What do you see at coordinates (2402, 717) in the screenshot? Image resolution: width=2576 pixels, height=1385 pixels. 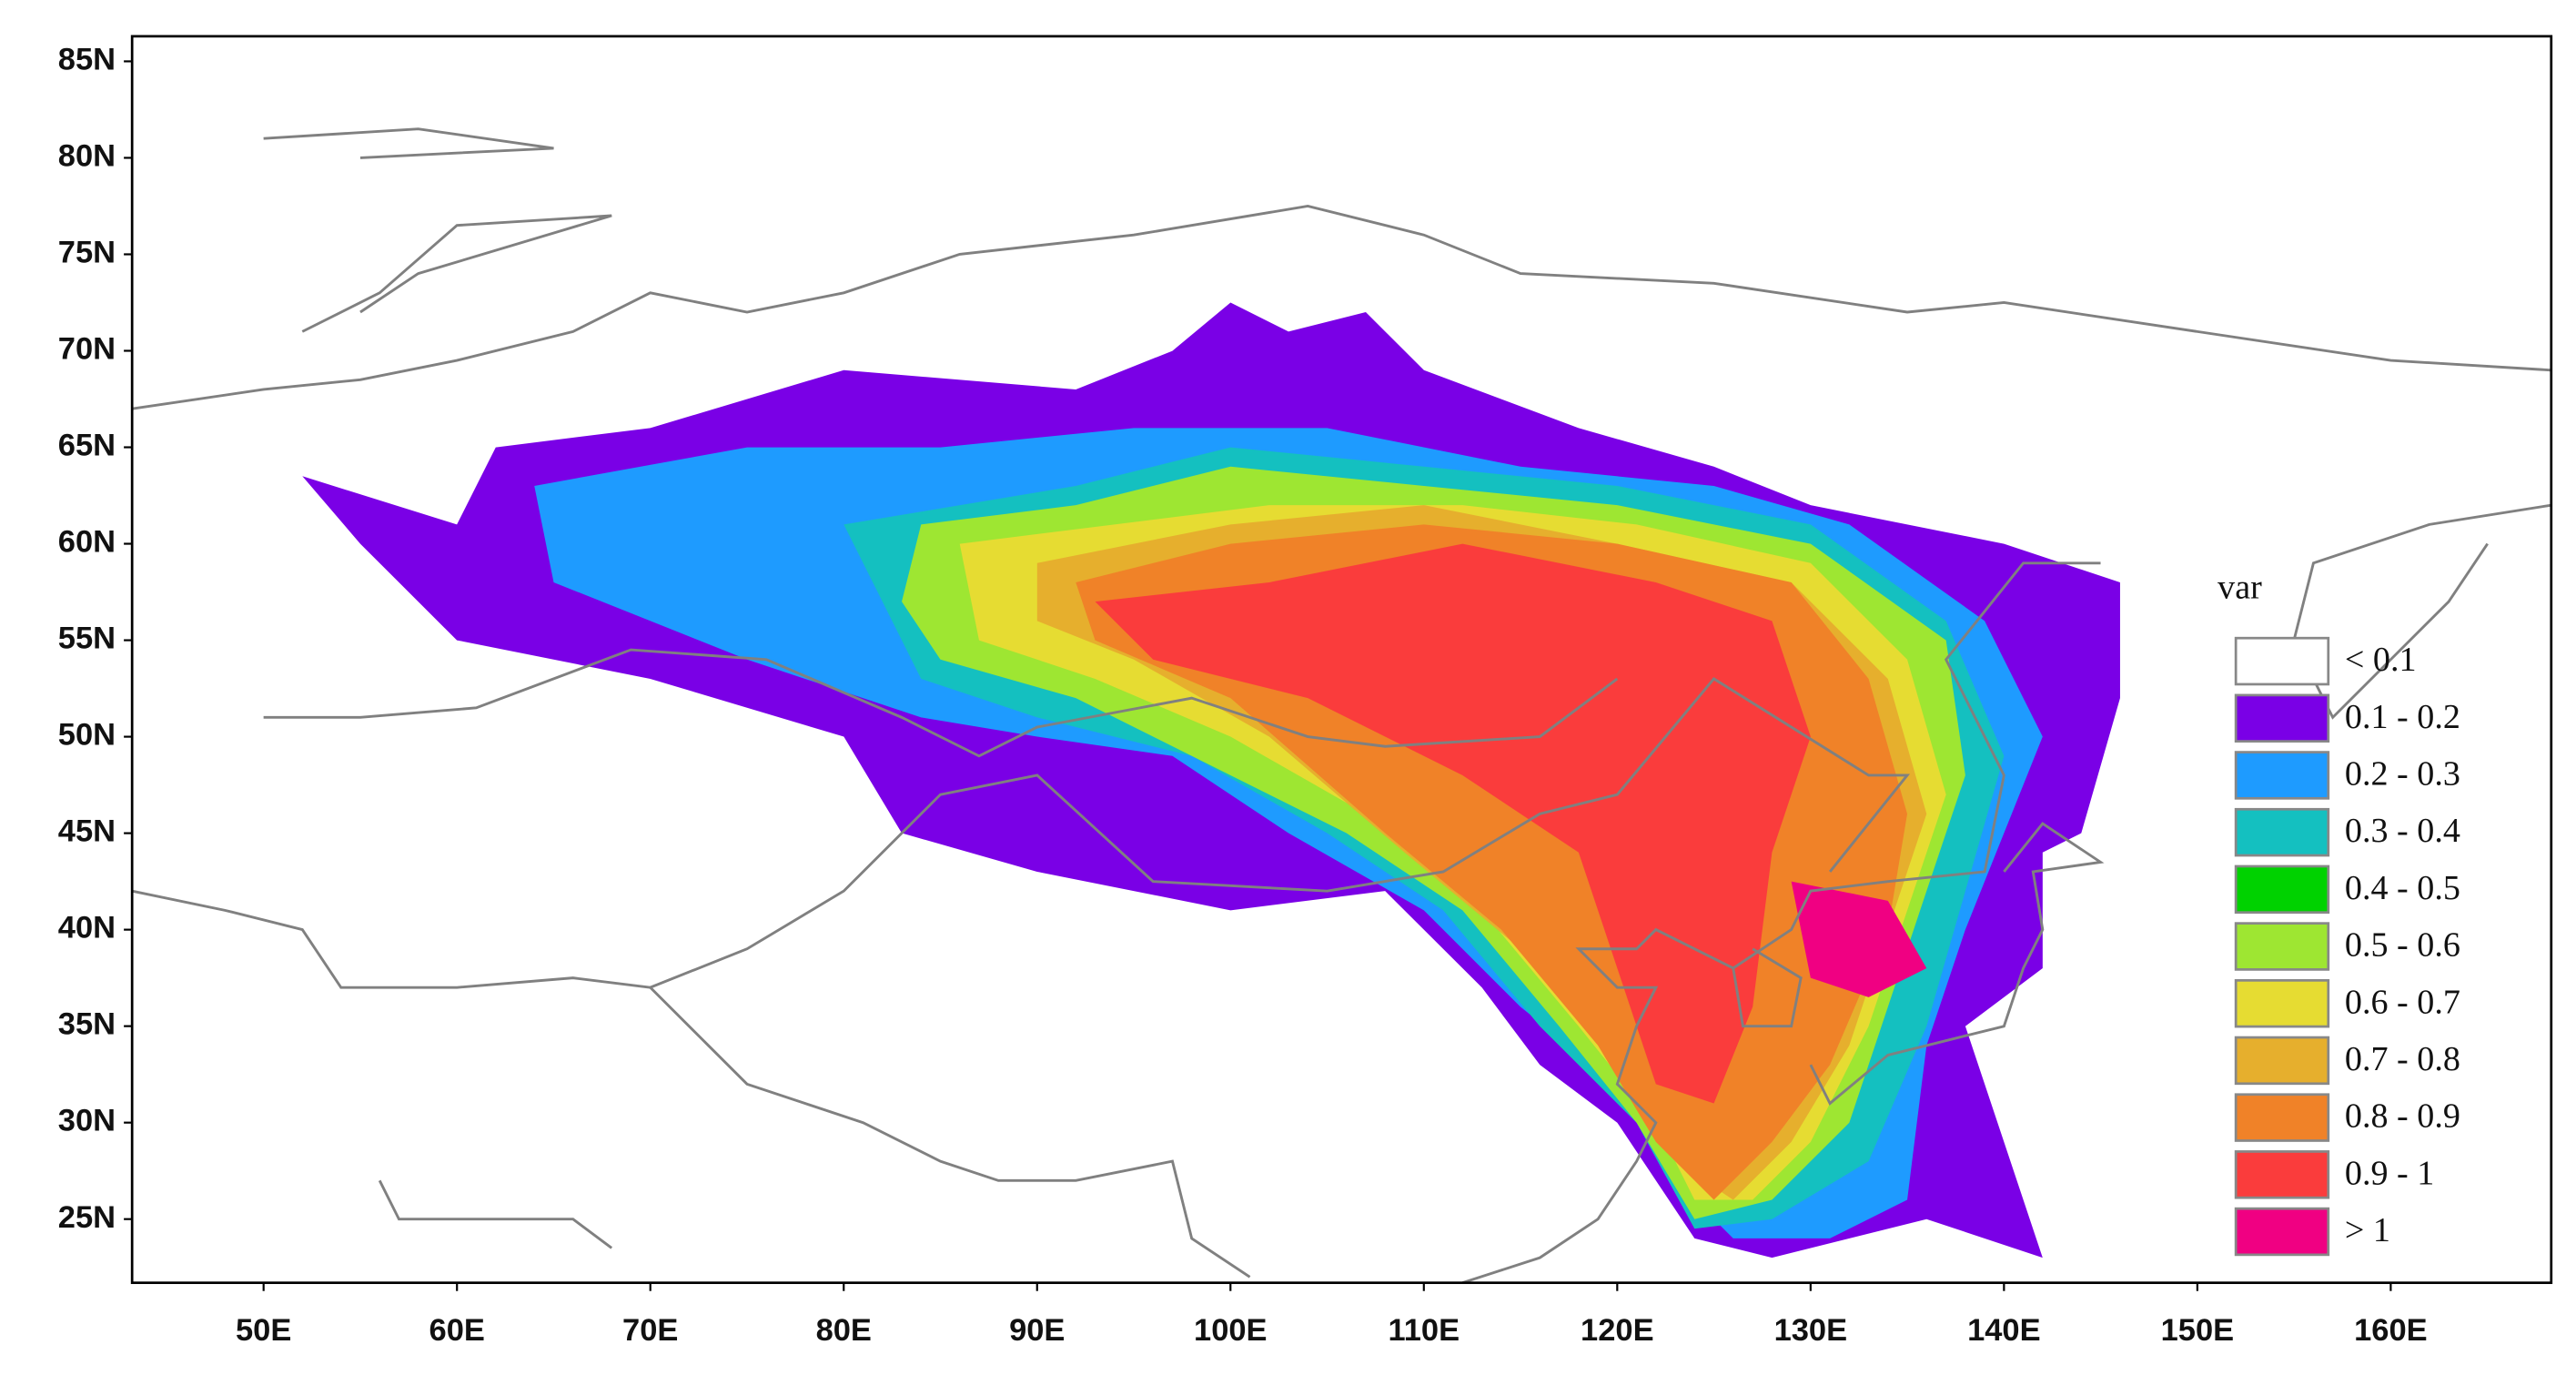 I see `legend-label: 0.1 - 0.2` at bounding box center [2402, 717].